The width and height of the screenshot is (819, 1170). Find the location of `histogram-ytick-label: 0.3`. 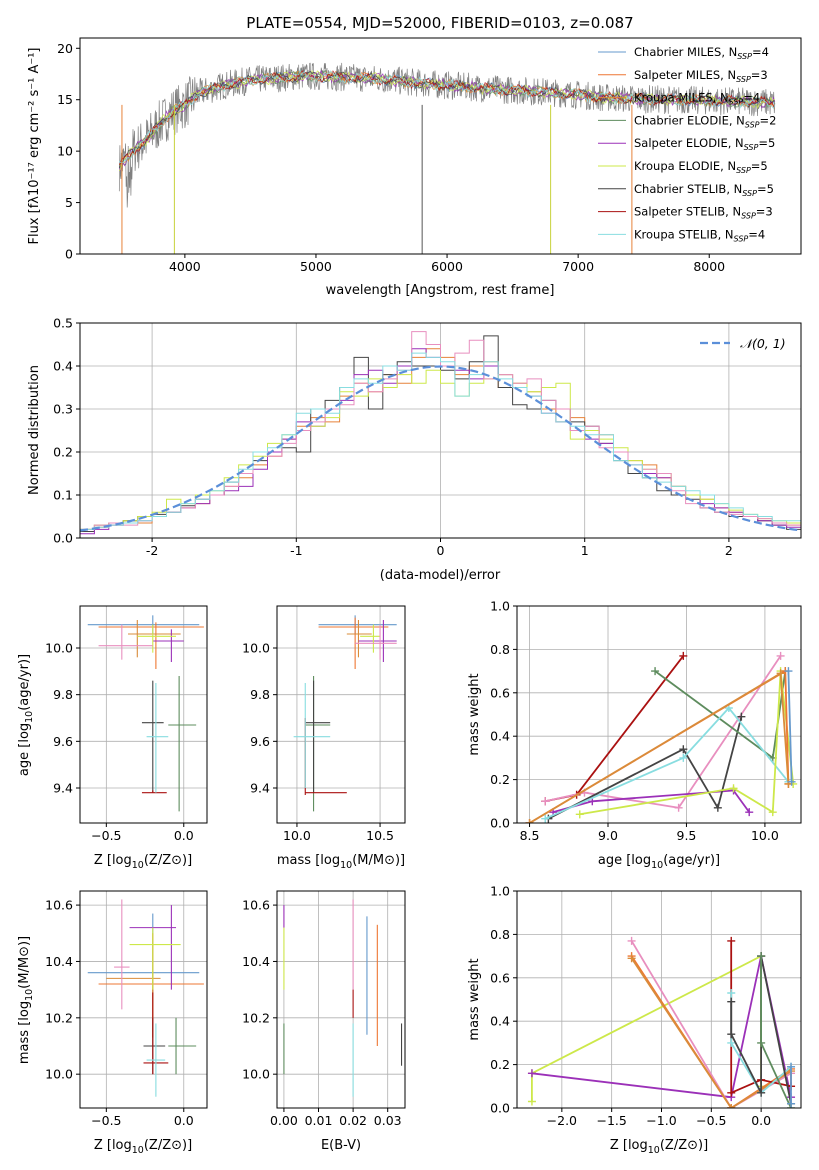

histogram-ytick-label: 0.3 is located at coordinates (63, 409).